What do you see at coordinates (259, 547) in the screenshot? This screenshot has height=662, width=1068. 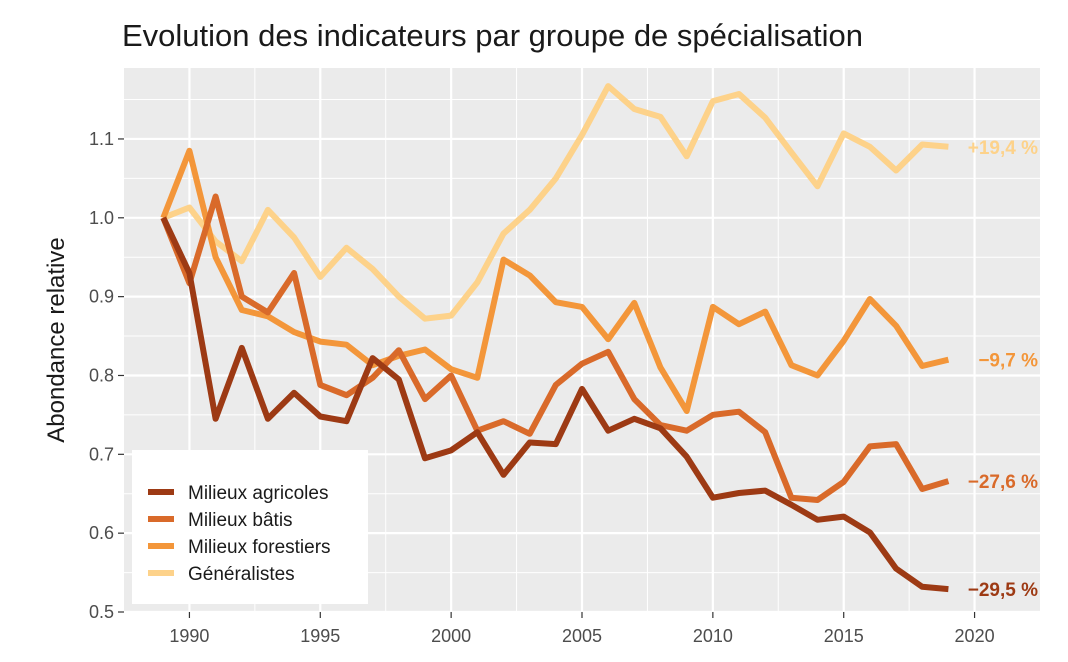 I see `legend-label-milieux-forestiers: Milieux forestiers` at bounding box center [259, 547].